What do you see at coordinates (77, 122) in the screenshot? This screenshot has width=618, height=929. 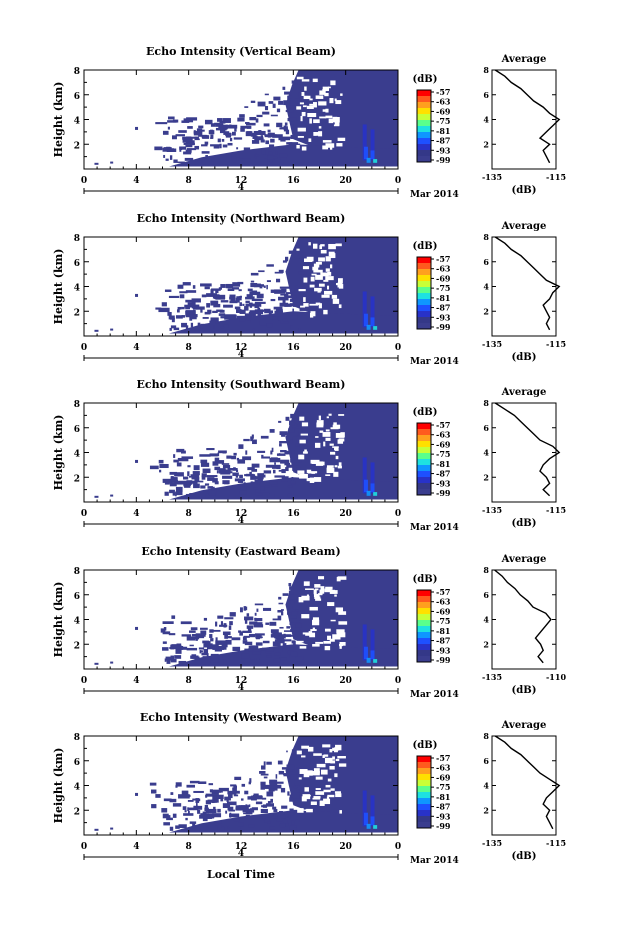 I see `y-tick-label: 4` at bounding box center [77, 122].